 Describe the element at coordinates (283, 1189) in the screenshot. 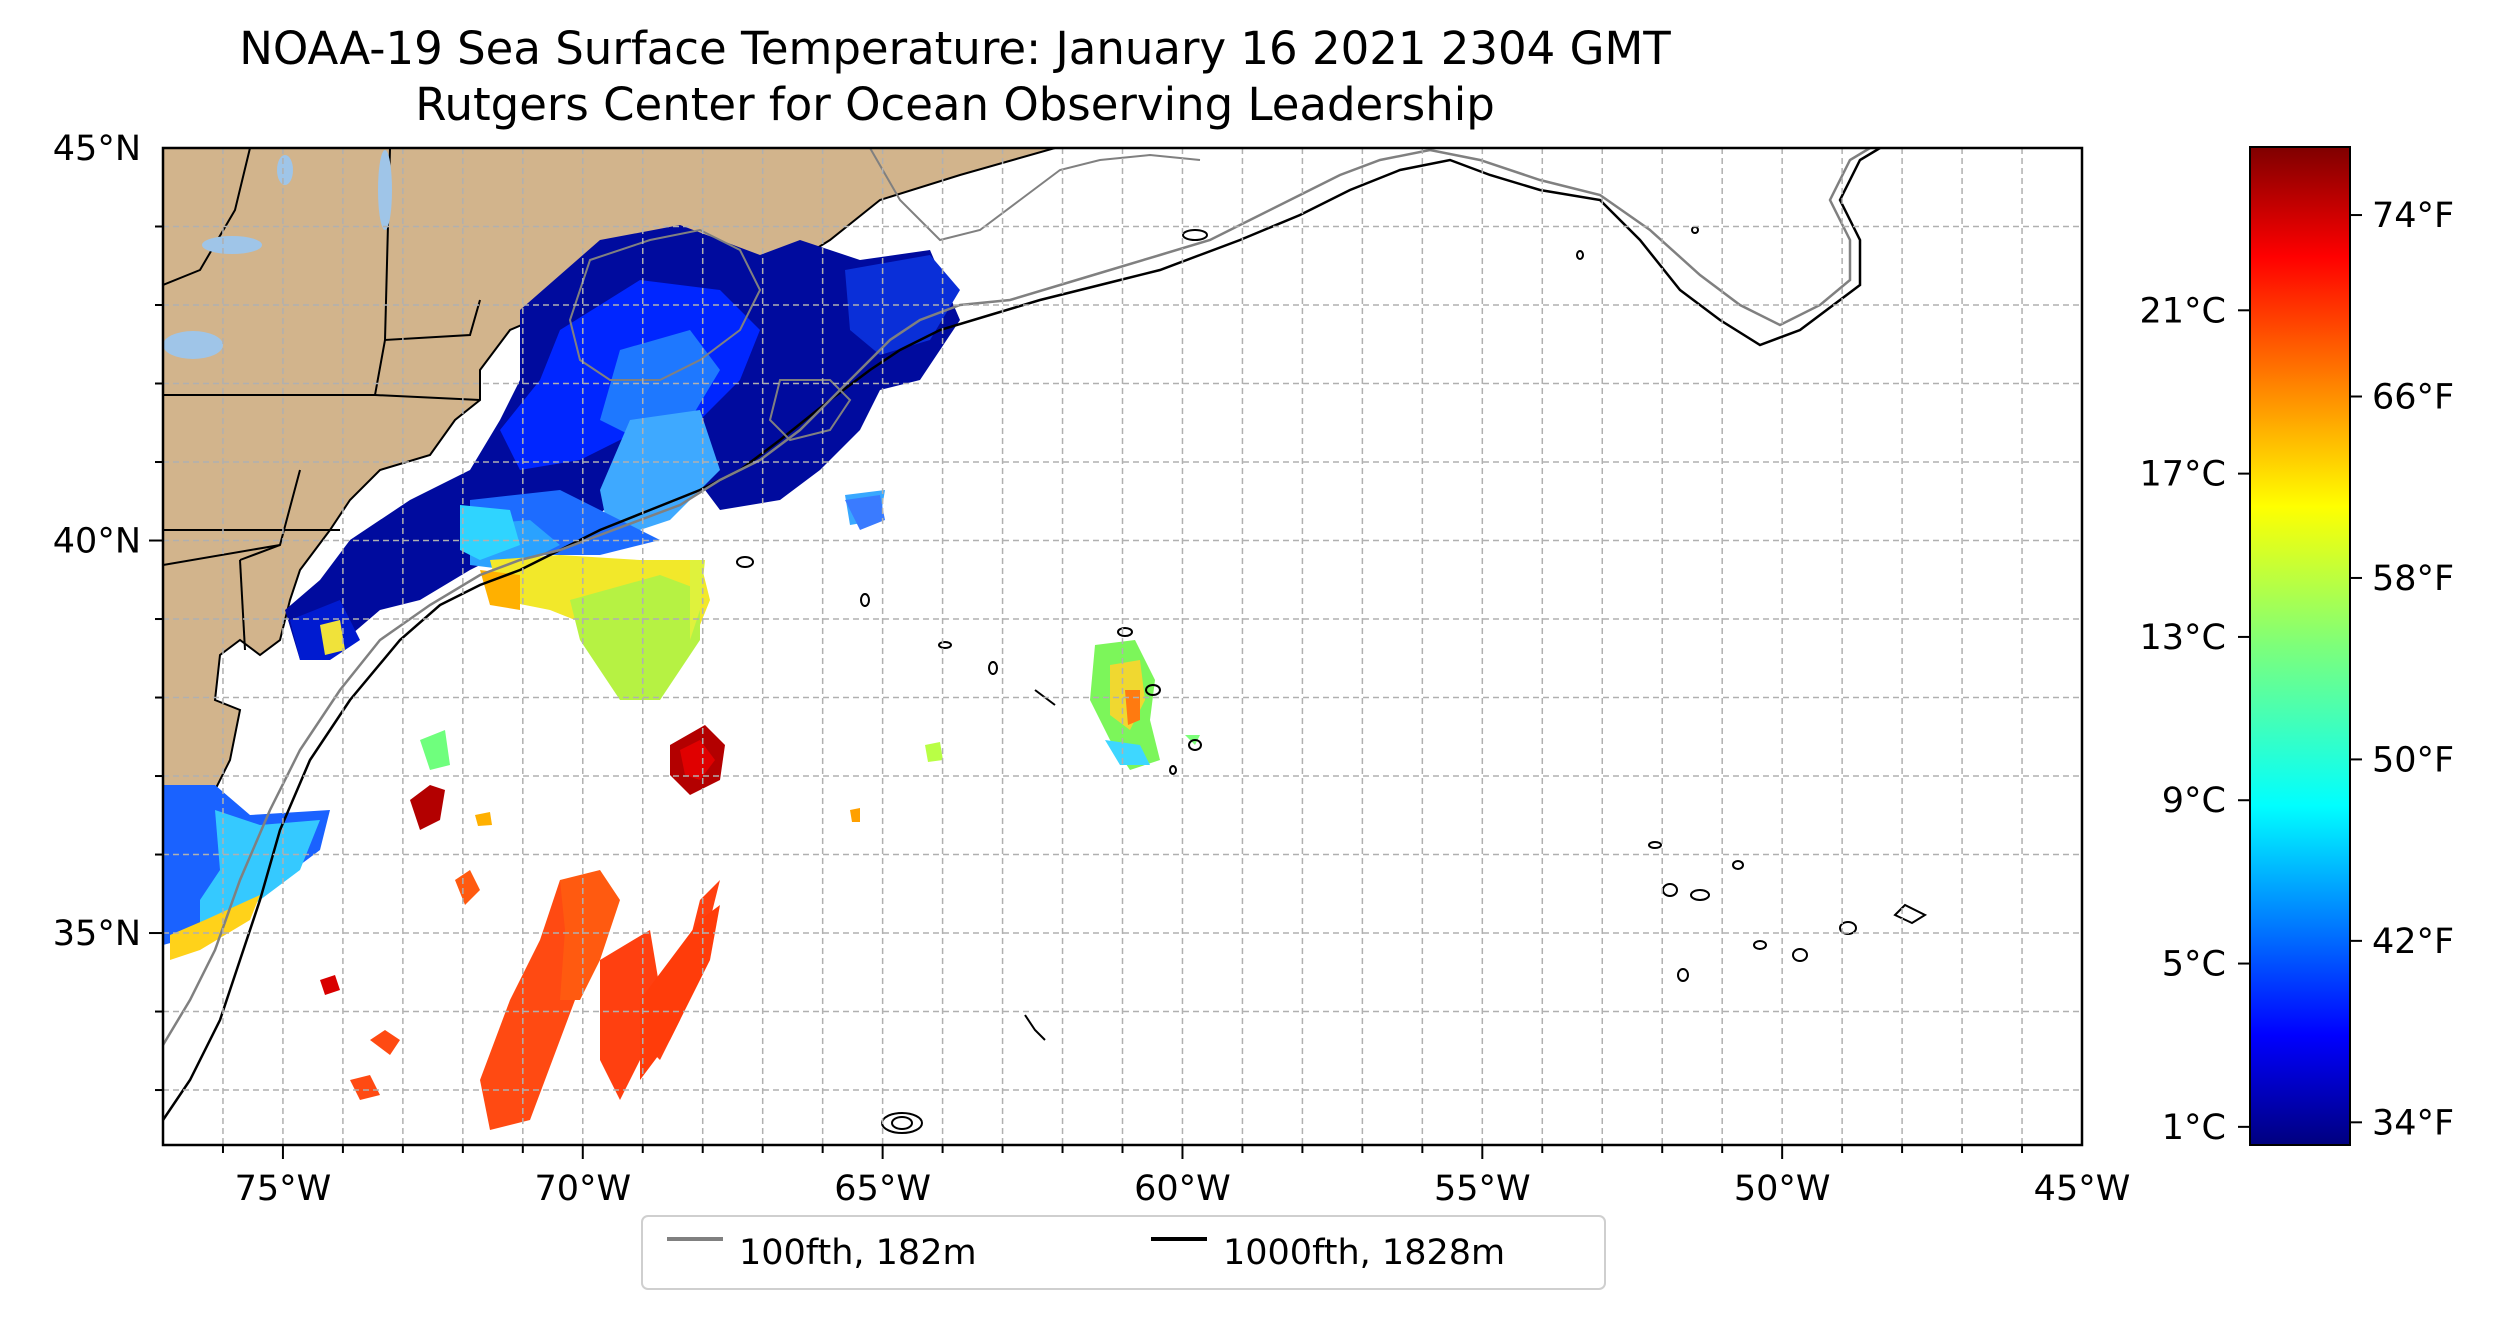

I see `lon-tick-label: 75°W` at that location.